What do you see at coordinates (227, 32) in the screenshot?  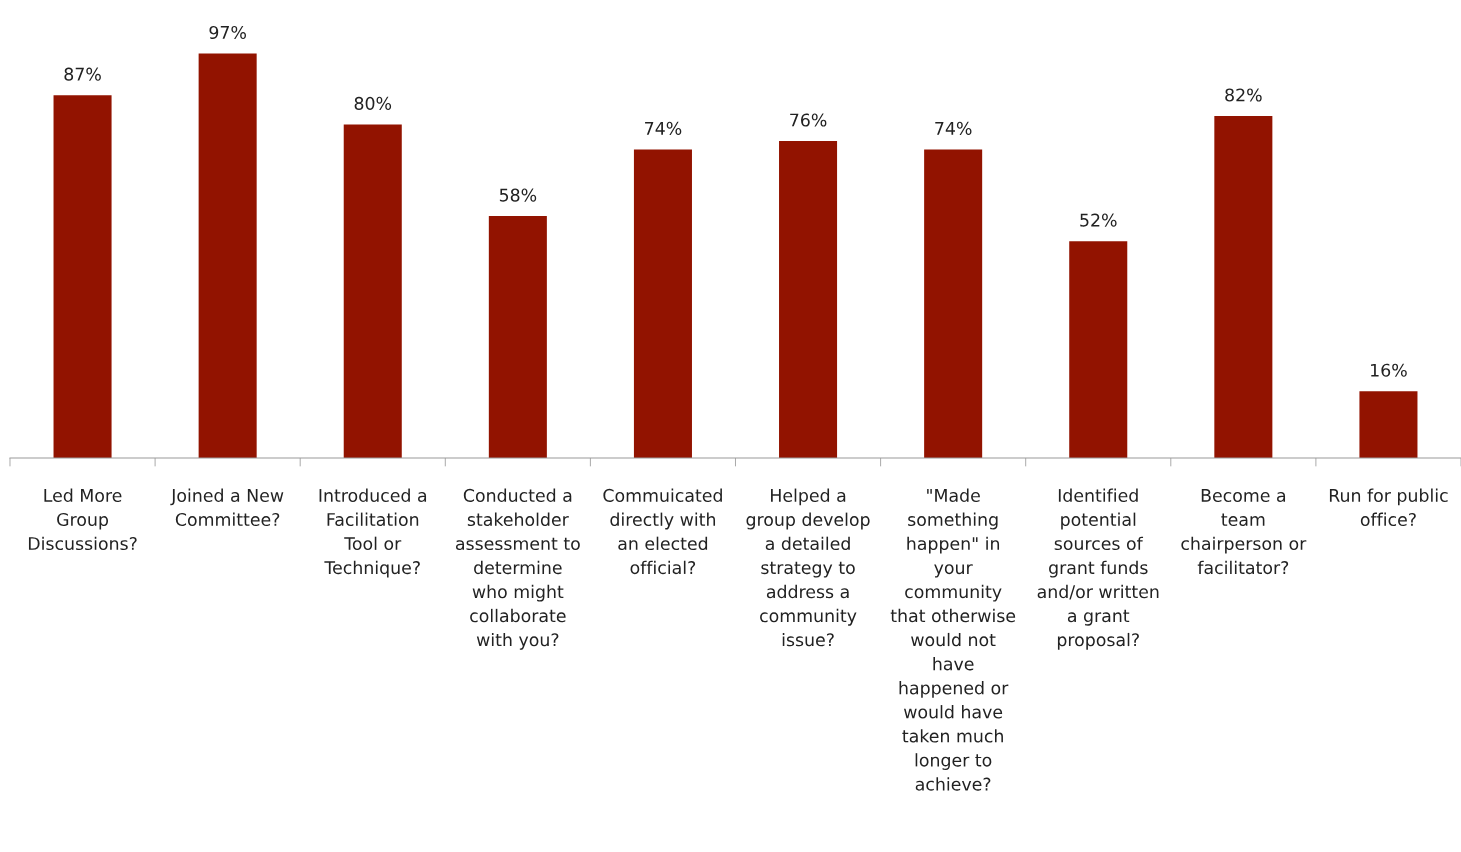 I see `data-label: 97%` at bounding box center [227, 32].